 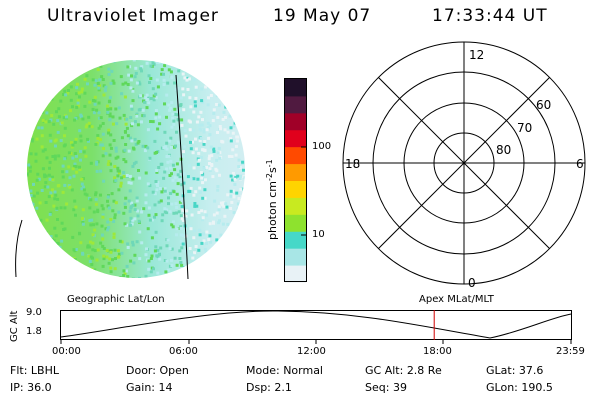 What do you see at coordinates (490, 16) in the screenshot?
I see `time-label: 17:33:44 UT` at bounding box center [490, 16].